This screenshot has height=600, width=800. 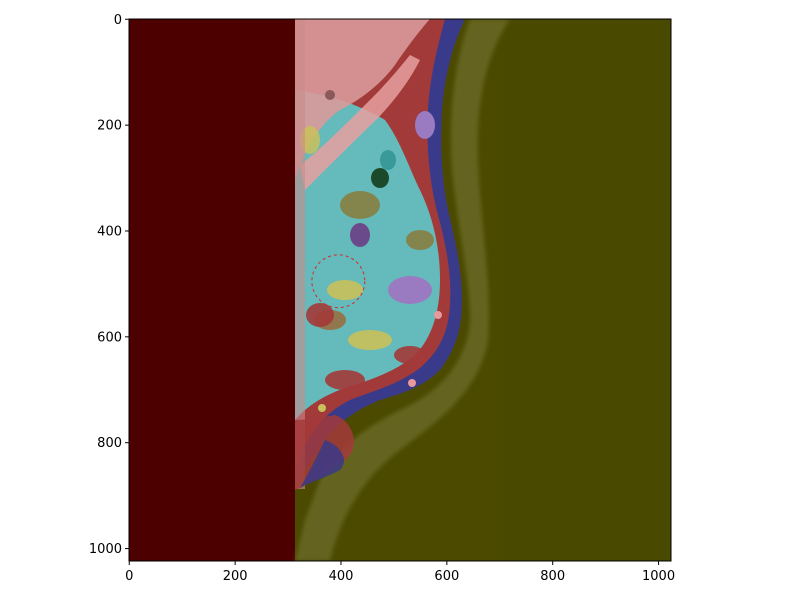 I want to click on y-tick-label: 200, so click(x=109, y=126).